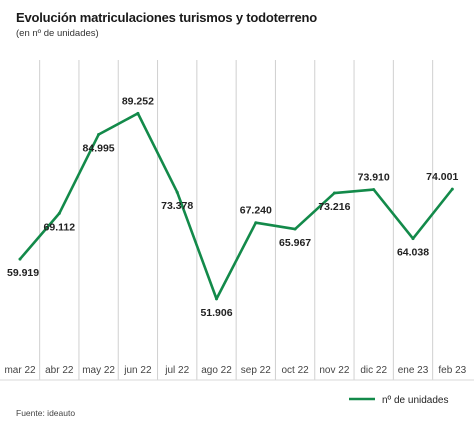 Image resolution: width=474 pixels, height=434 pixels. I want to click on x-tick-label: ene 23, so click(413, 370).